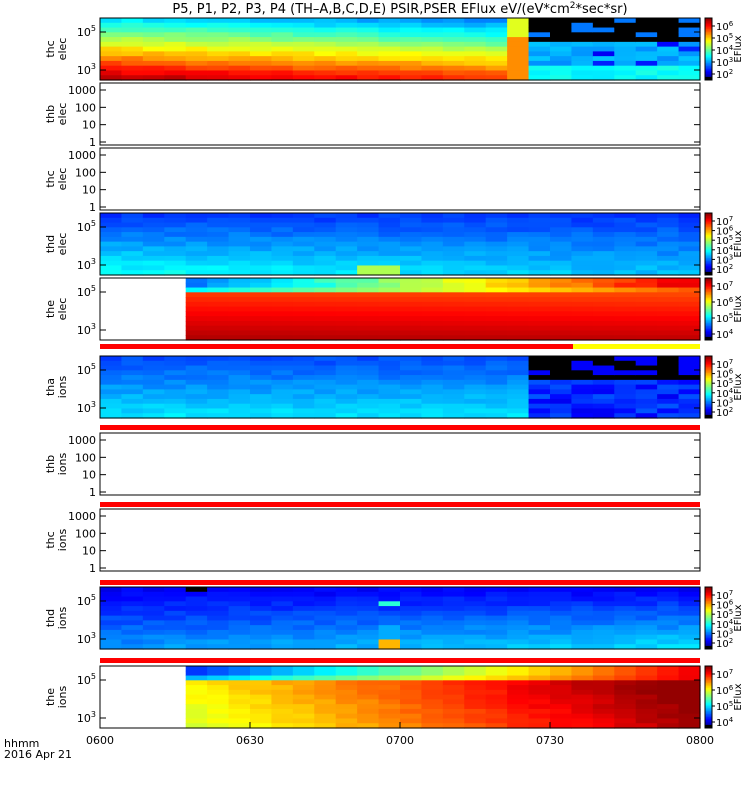  Describe the element at coordinates (724, 38) in the screenshot. I see `colorbar-tick-label: 10⁵` at that location.